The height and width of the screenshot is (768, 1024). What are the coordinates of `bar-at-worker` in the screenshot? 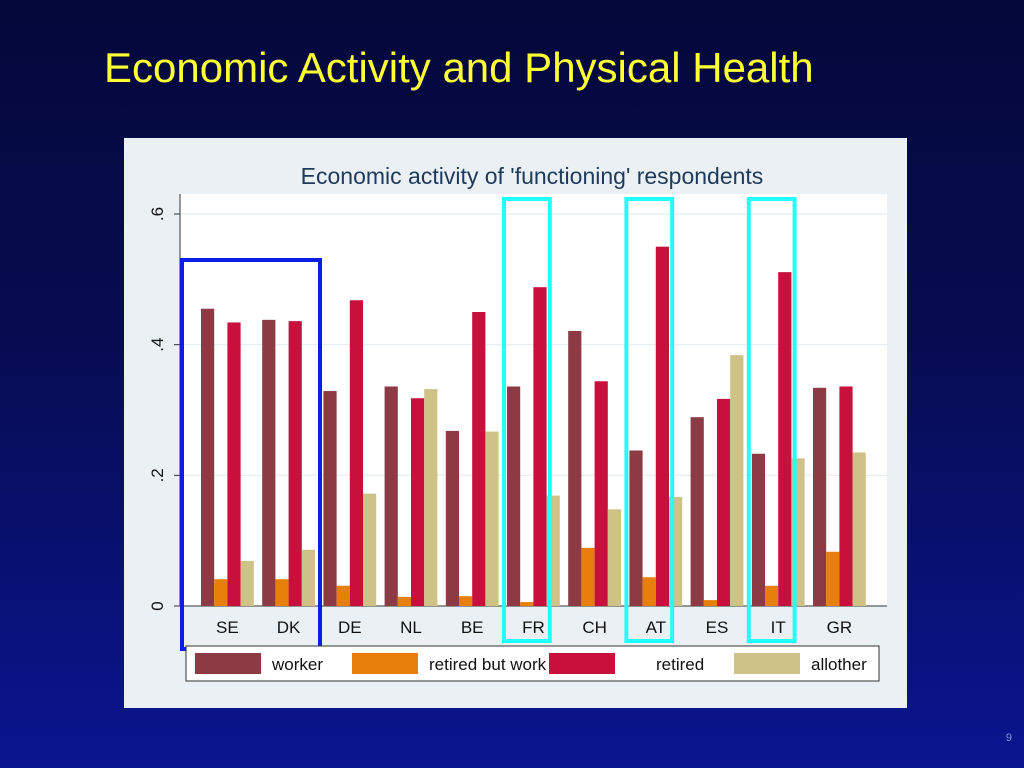 It's located at (636, 528).